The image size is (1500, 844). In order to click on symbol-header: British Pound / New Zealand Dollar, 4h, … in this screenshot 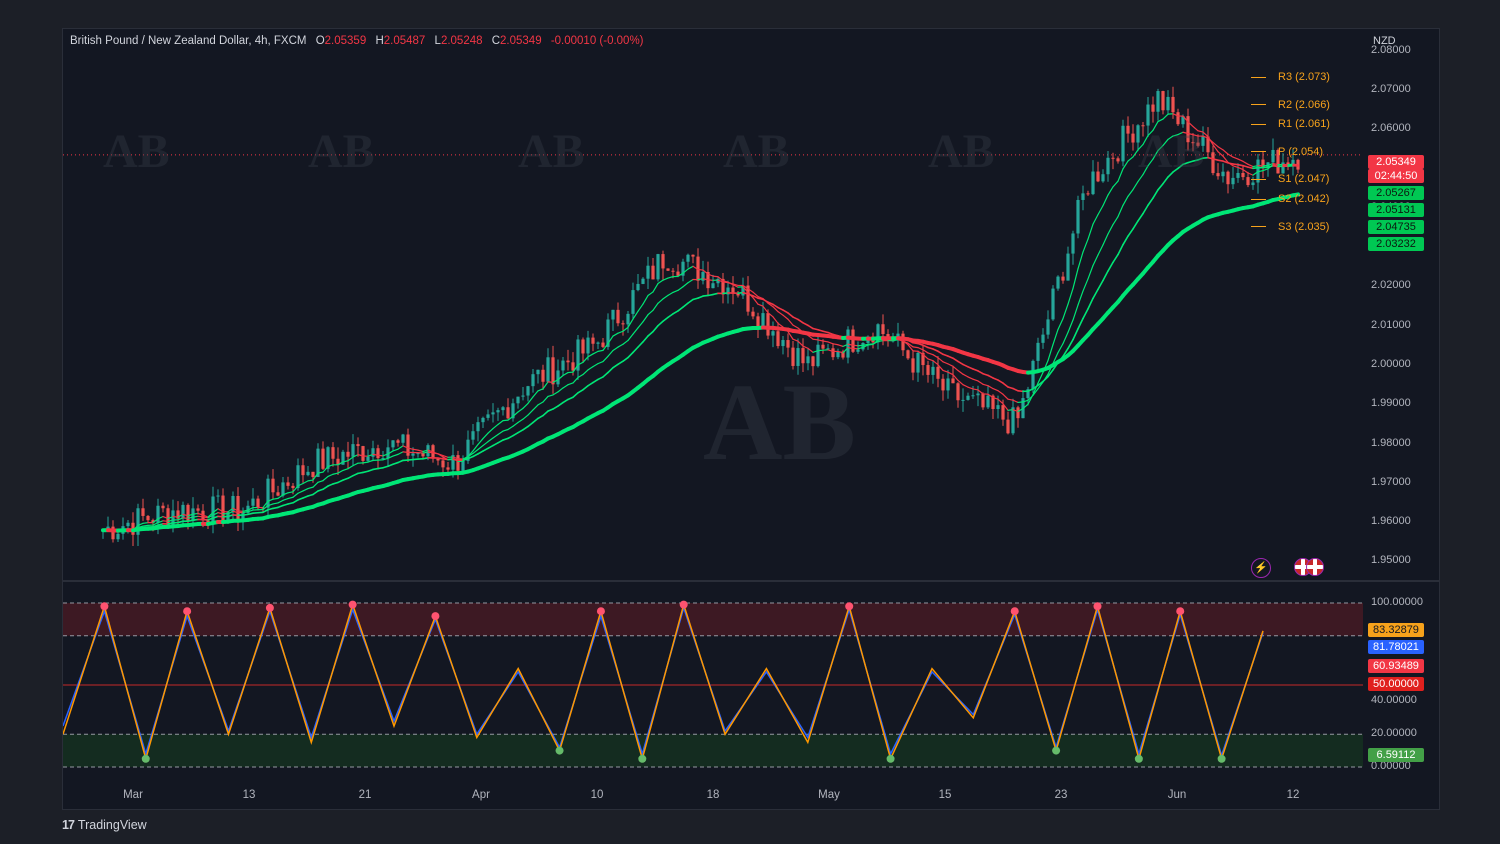, I will do `click(360, 41)`.